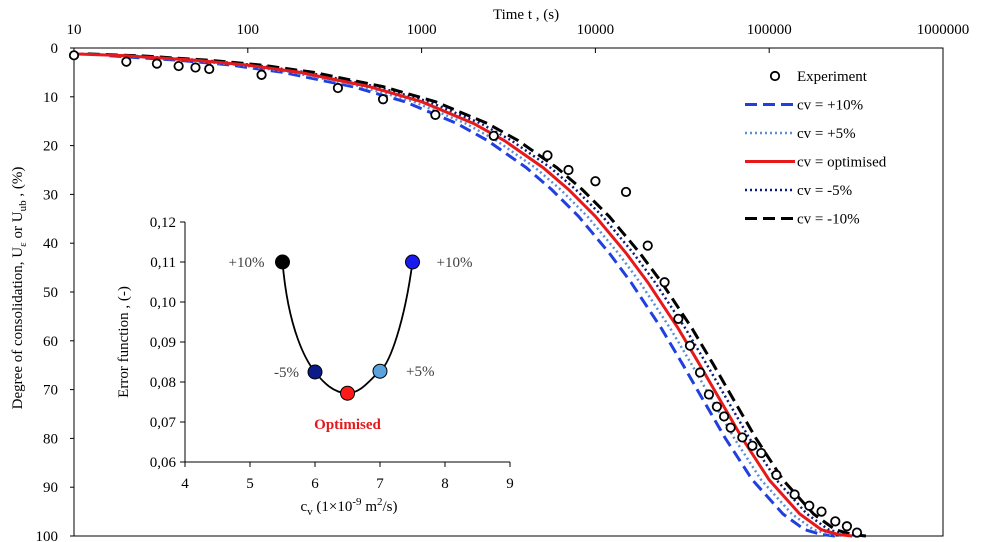 This screenshot has width=982, height=542. I want to click on legend-label-1: cv = +5%, so click(826, 134).